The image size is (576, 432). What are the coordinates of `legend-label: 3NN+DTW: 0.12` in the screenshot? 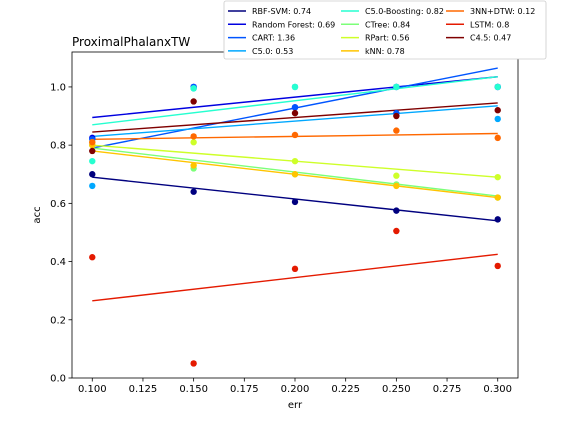 It's located at (502, 11).